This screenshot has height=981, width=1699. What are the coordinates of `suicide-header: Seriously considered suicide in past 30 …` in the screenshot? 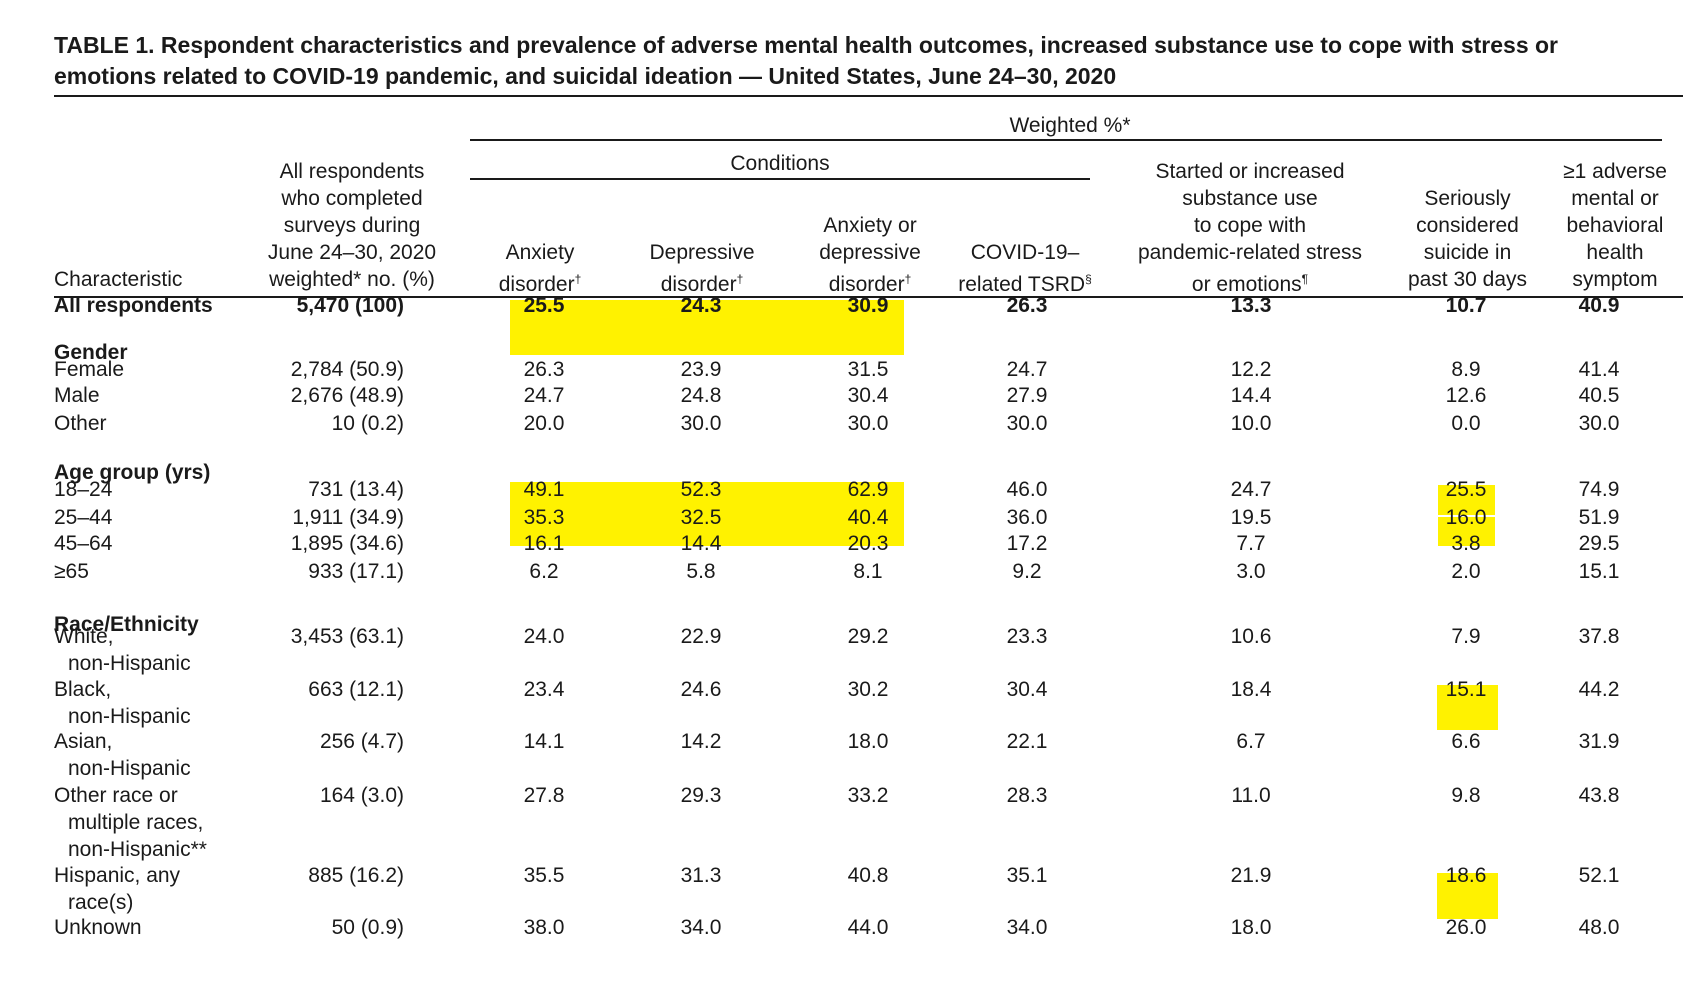 It's located at (1467, 239).